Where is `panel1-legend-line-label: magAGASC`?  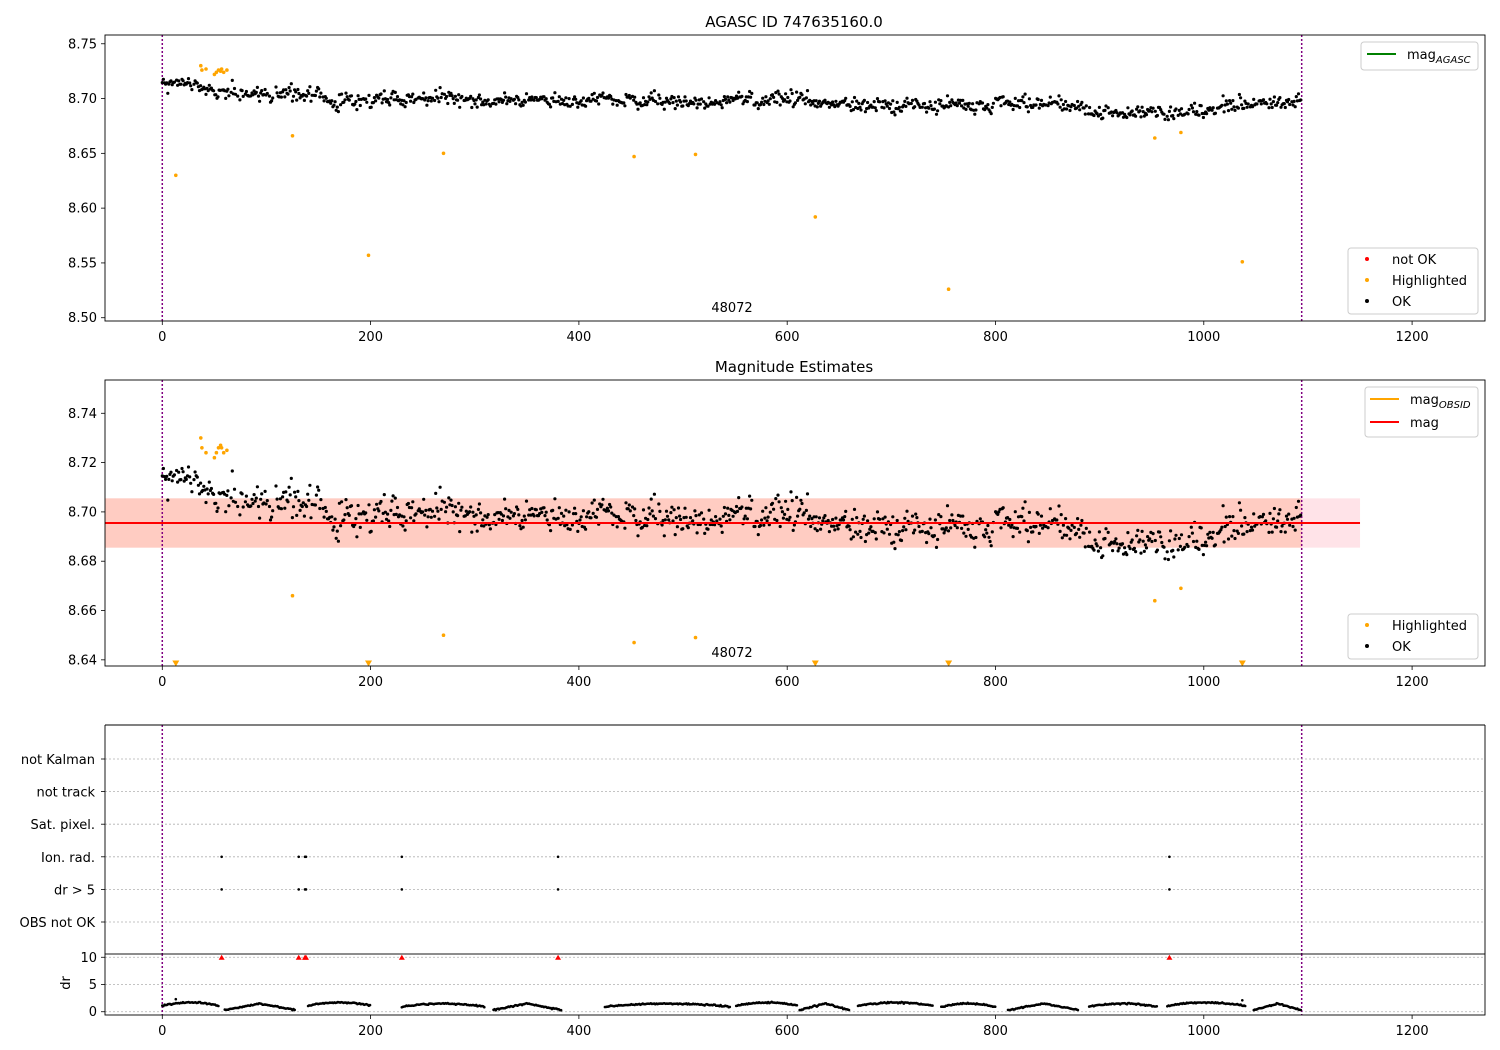 panel1-legend-line-label: magAGASC is located at coordinates (1439, 57).